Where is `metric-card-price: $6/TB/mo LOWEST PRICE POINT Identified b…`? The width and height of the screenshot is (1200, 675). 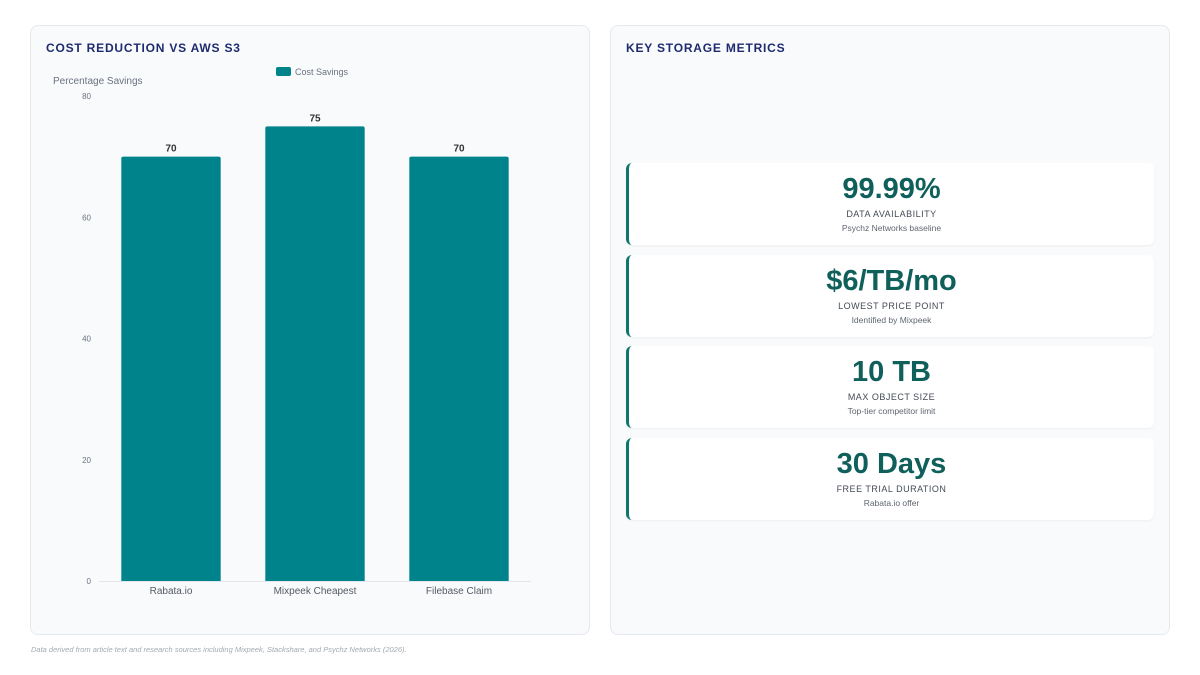 metric-card-price: $6/TB/mo LOWEST PRICE POINT Identified b… is located at coordinates (890, 296).